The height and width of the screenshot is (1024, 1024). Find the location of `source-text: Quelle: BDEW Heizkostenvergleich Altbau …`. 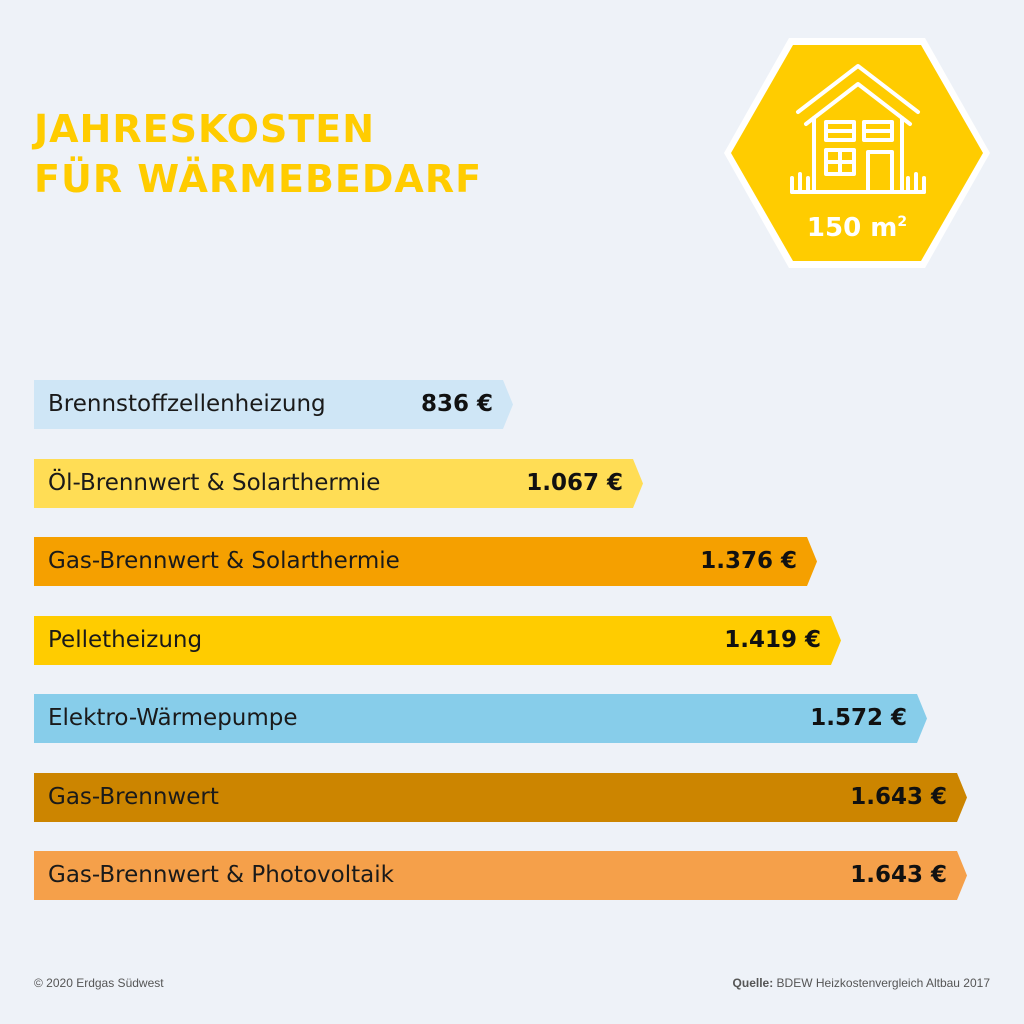

source-text: Quelle: BDEW Heizkostenvergleich Altbau … is located at coordinates (861, 983).